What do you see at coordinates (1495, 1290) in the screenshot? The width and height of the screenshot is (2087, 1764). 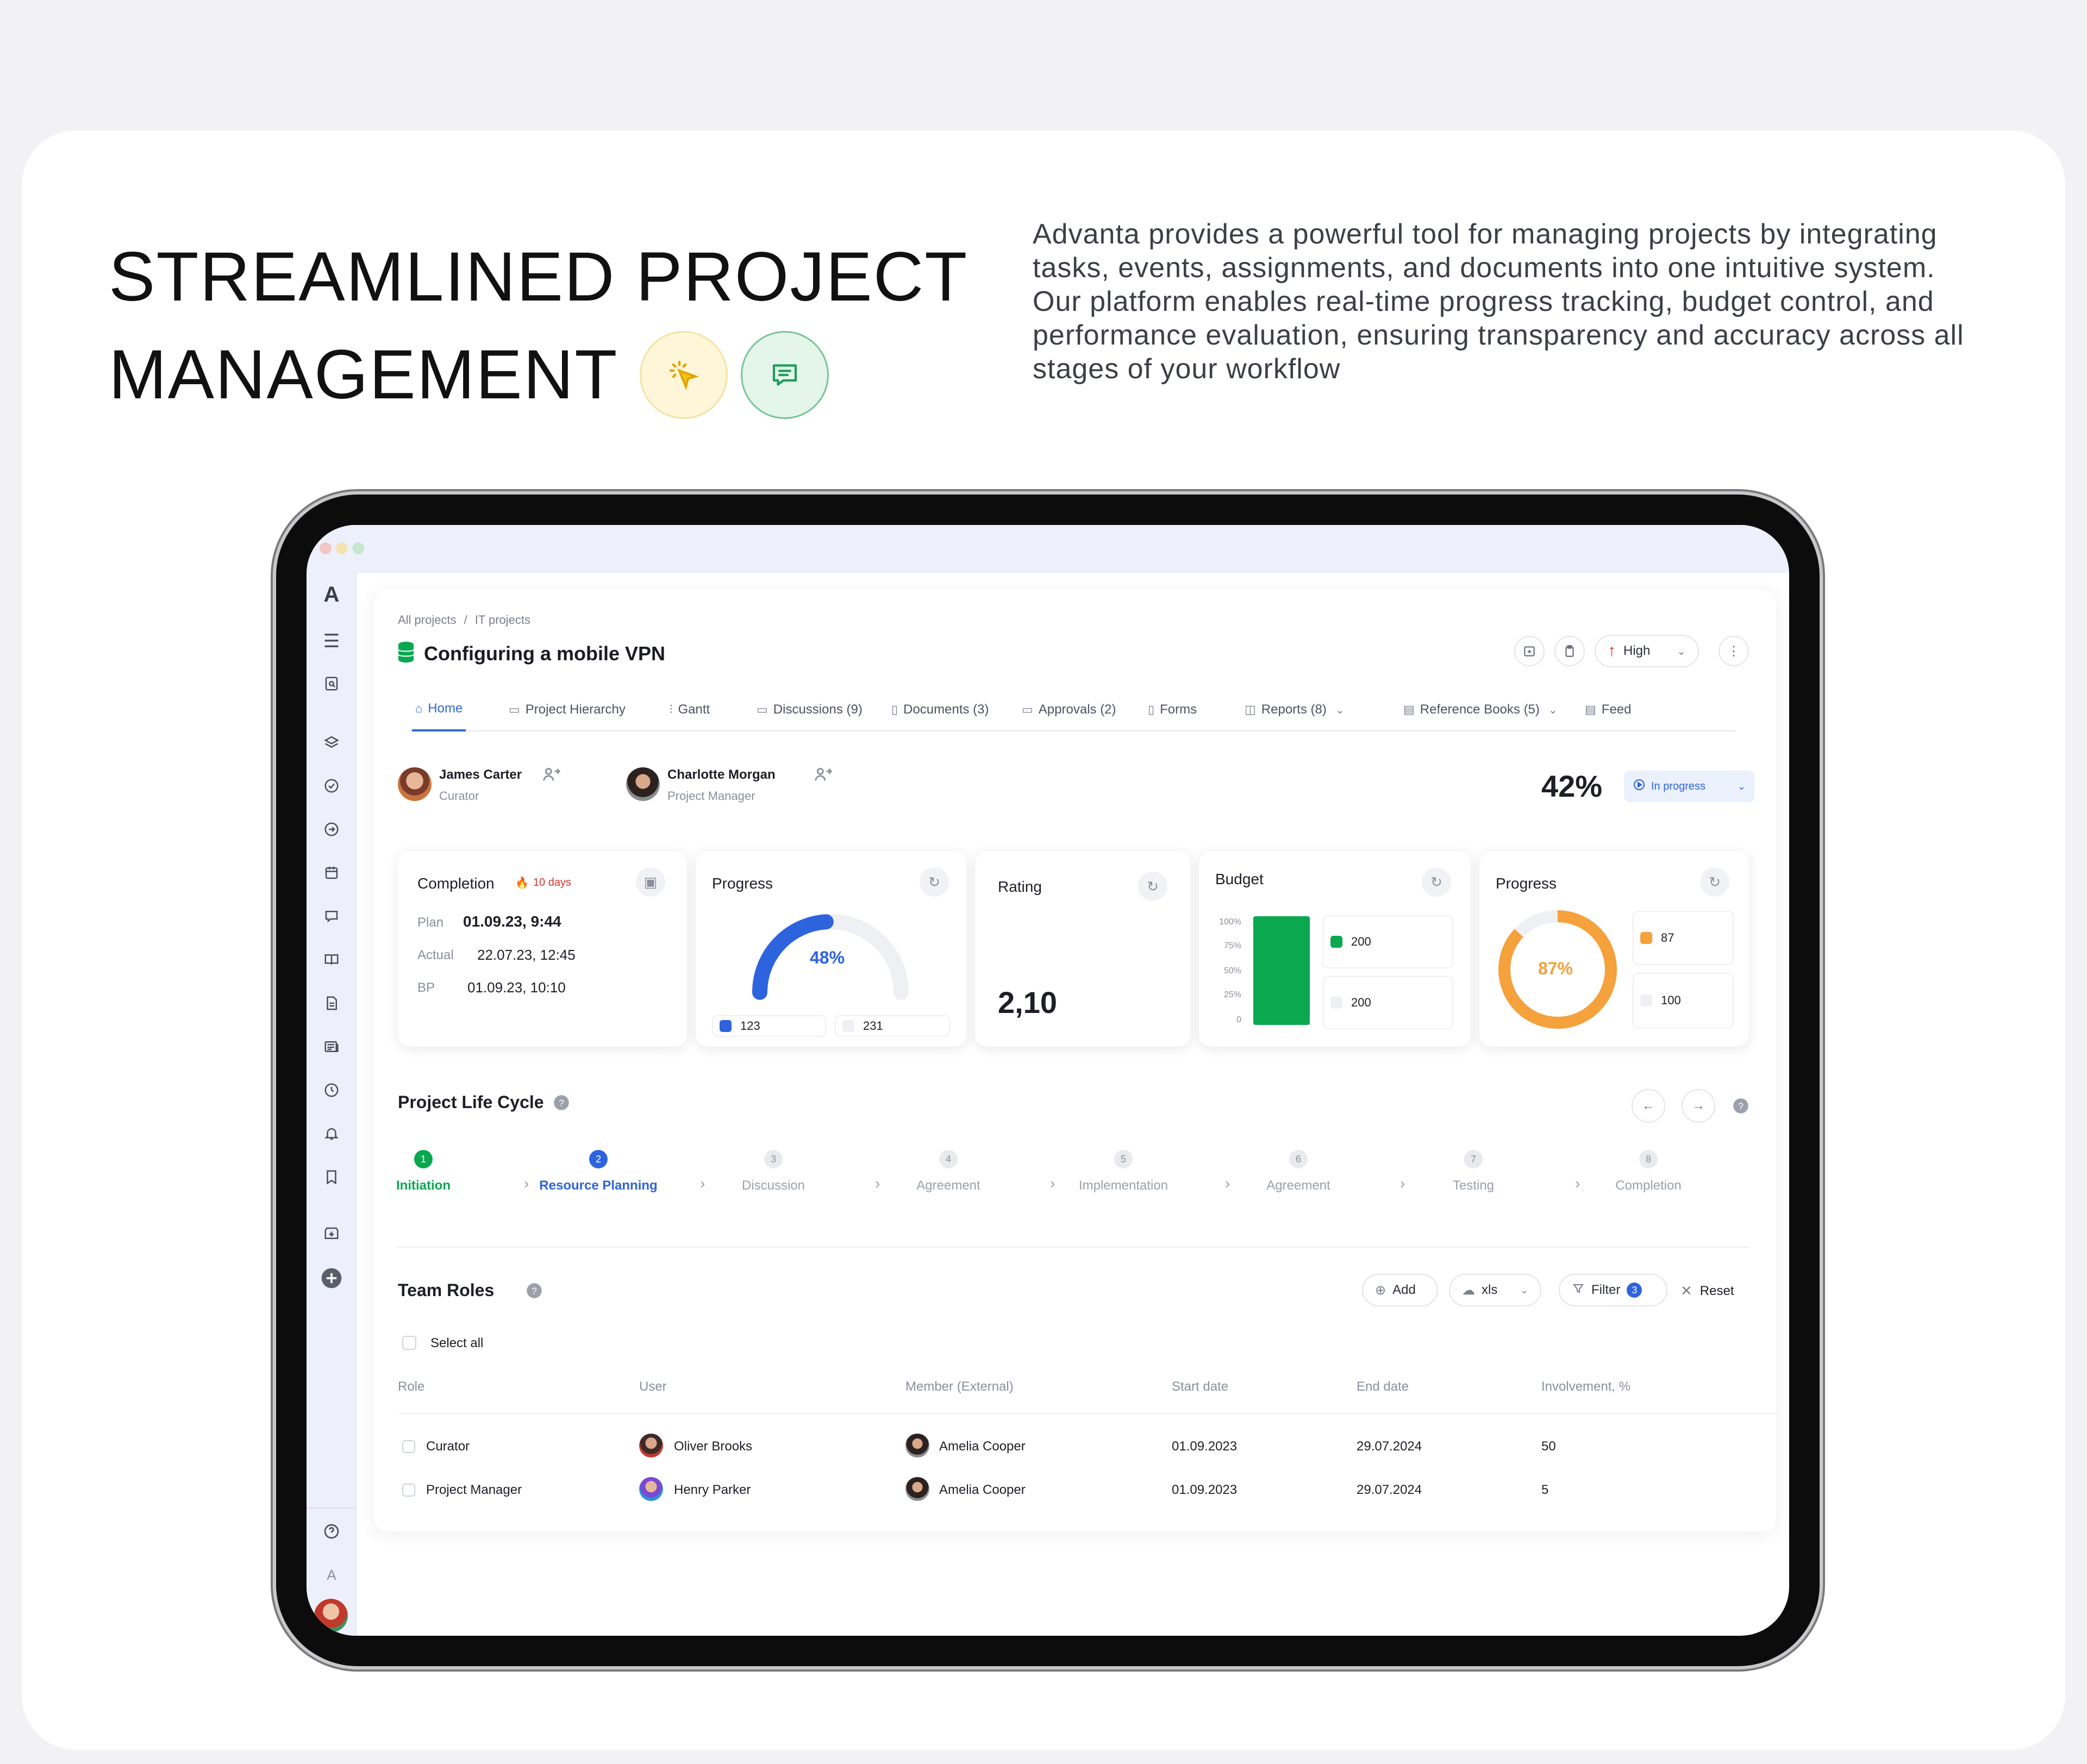 I see `export-select: ☁ xls ⌄` at bounding box center [1495, 1290].